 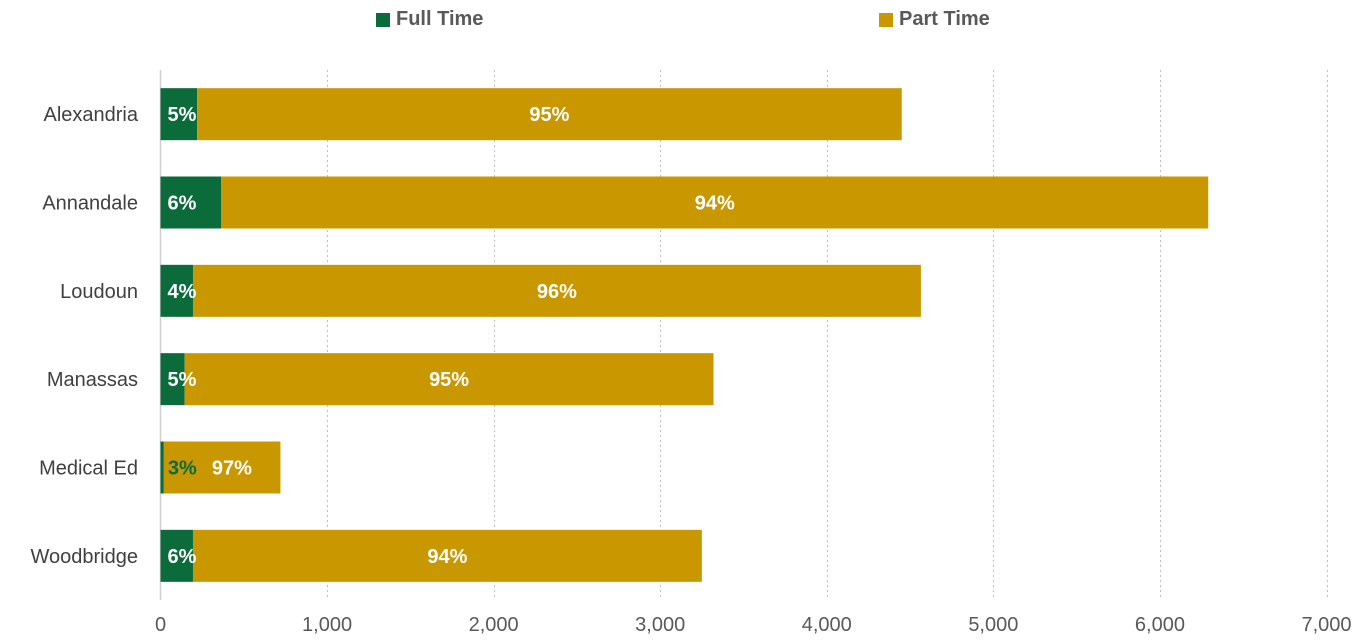 I want to click on x-tick-label: 1,000, so click(x=327, y=625).